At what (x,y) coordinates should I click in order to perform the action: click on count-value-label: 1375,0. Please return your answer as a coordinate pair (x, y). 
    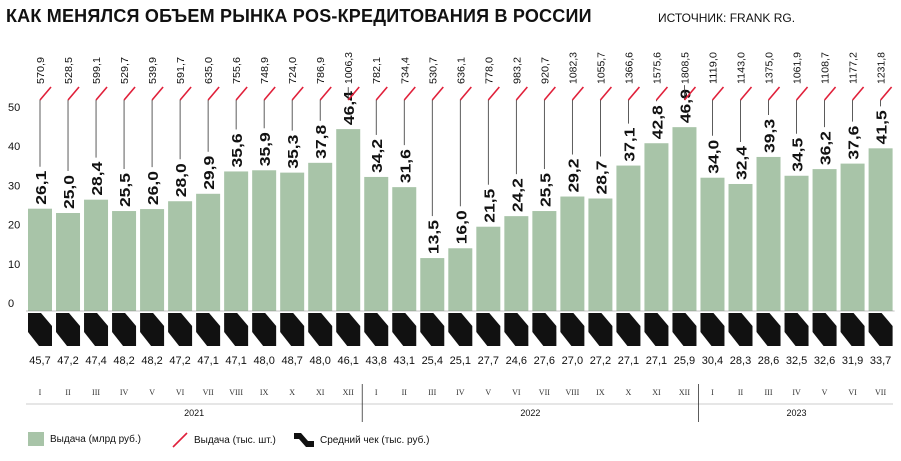
    Looking at the image, I should click on (770, 68).